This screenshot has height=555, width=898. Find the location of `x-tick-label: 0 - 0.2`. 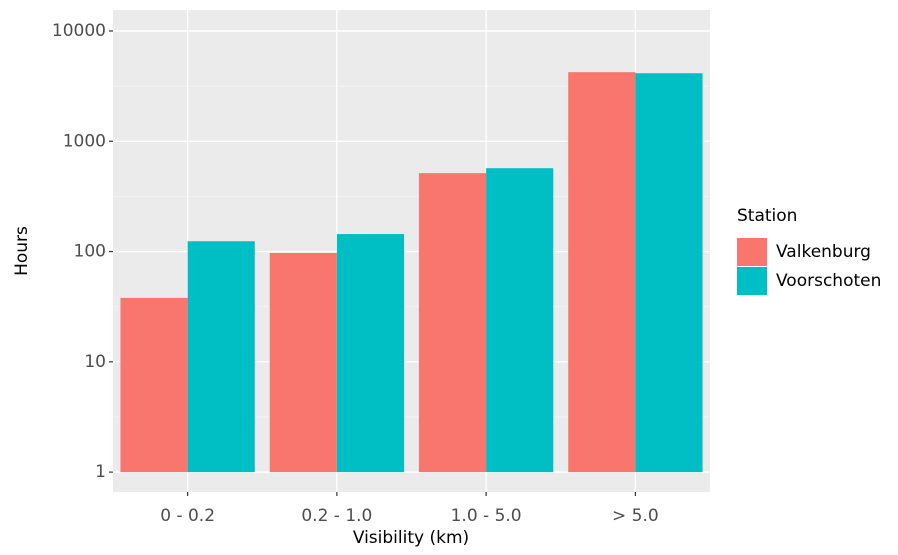

x-tick-label: 0 - 0.2 is located at coordinates (187, 516).